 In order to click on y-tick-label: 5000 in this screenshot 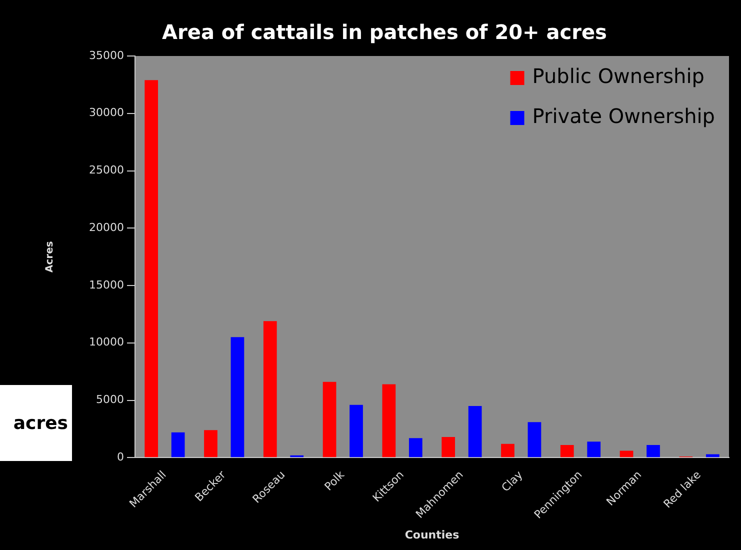, I will do `click(110, 399)`.